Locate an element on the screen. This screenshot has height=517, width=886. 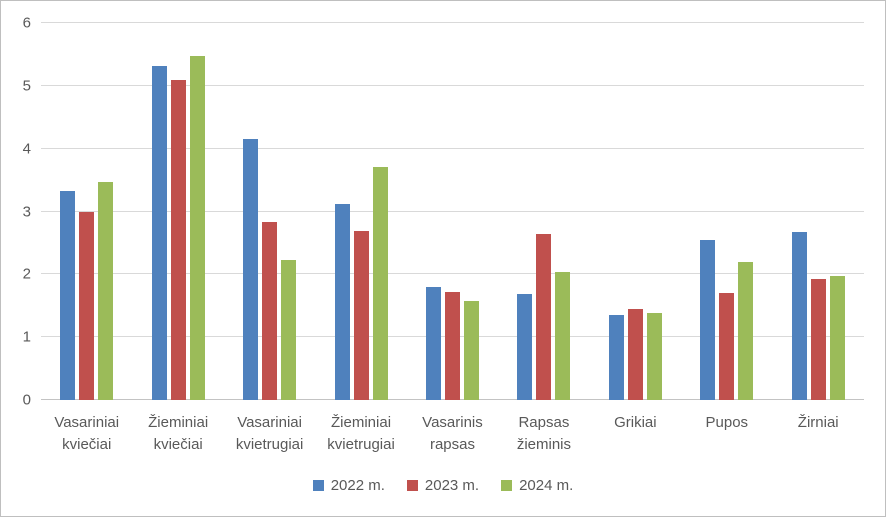
y-tick-label: 0 is located at coordinates (26, 400).